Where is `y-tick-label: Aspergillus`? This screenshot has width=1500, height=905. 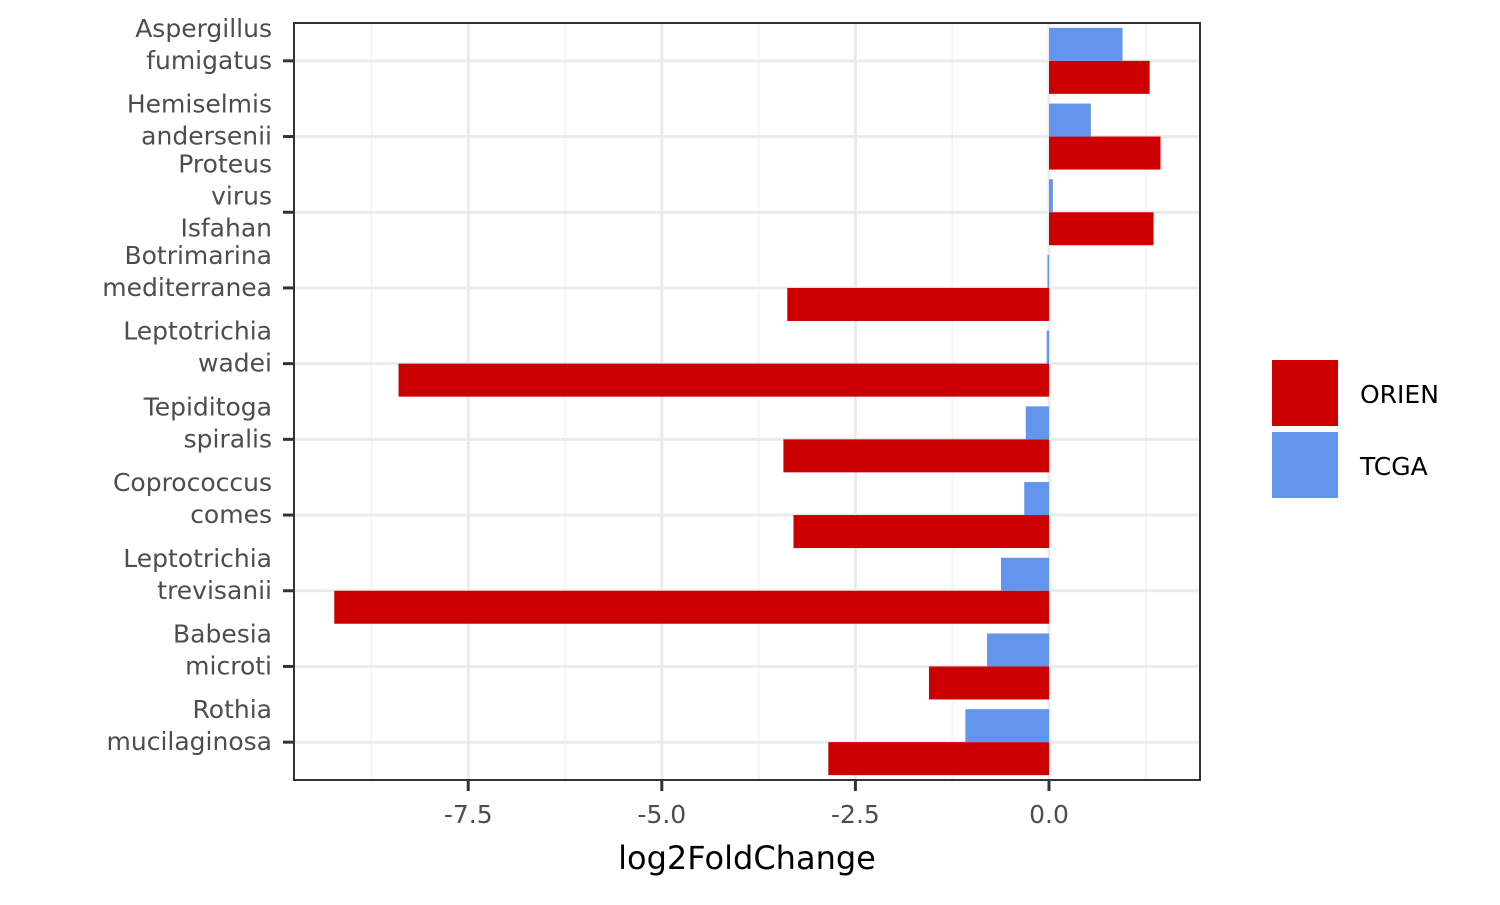 y-tick-label: Aspergillus is located at coordinates (203, 28).